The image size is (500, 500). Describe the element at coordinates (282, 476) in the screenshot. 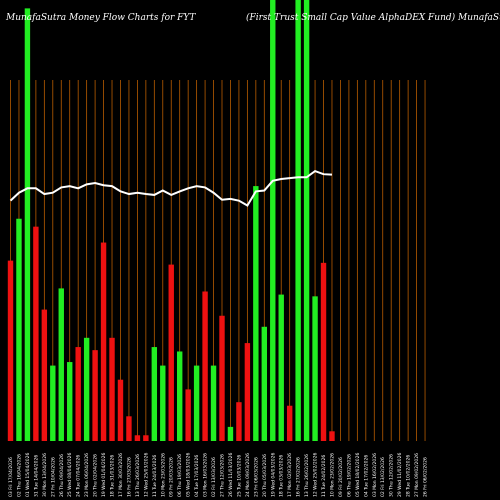

I see `x-tick-label: 18 Tue 03/03/2026` at that location.